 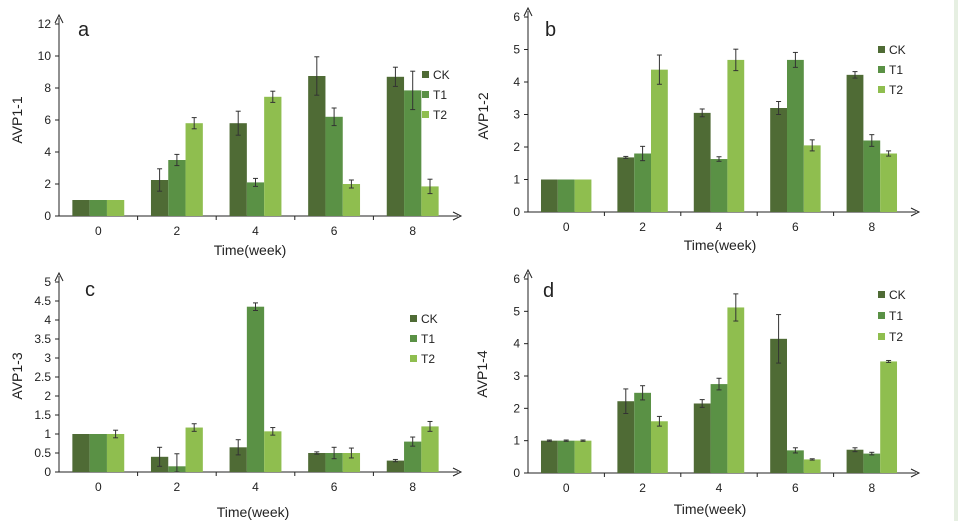 I want to click on legend-label-t2: T2, so click(x=428, y=359).